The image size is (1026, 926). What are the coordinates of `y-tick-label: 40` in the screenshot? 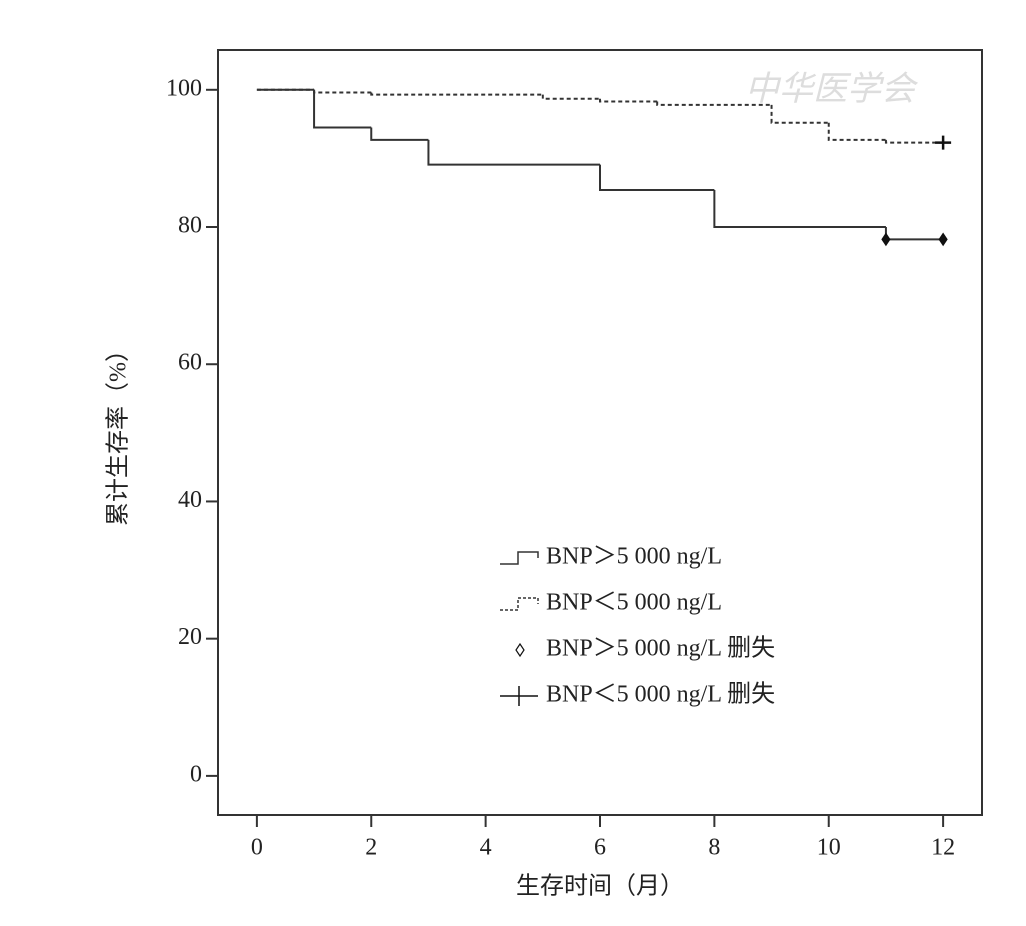 It's located at (190, 500).